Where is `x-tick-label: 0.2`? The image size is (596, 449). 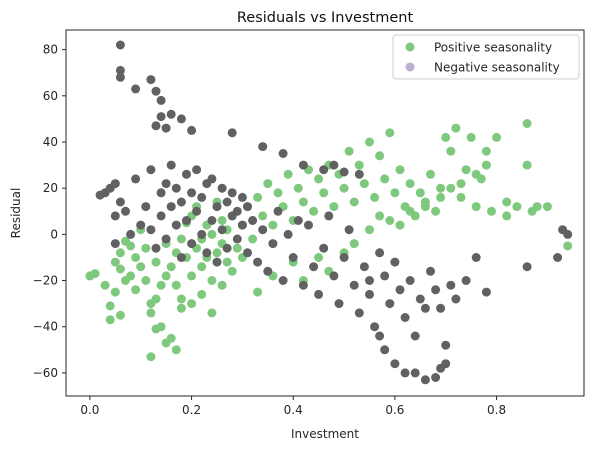
x-tick-label: 0.2 is located at coordinates (191, 410).